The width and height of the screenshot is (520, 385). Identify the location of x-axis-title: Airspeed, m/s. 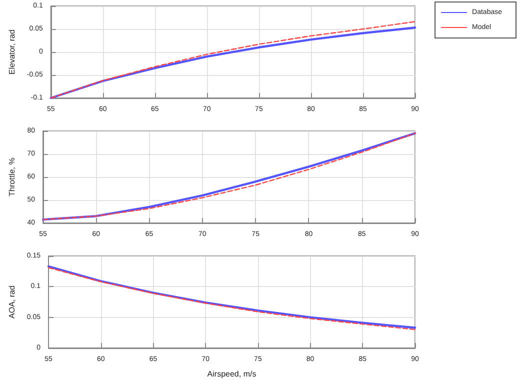
(231, 374).